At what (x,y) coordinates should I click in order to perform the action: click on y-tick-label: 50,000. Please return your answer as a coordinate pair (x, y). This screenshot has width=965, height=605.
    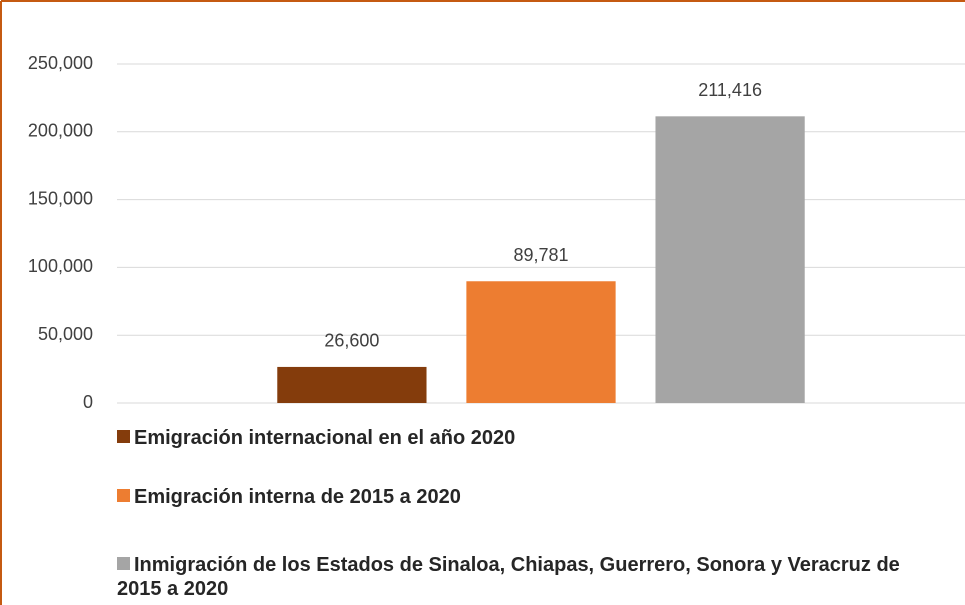
    Looking at the image, I should click on (65, 334).